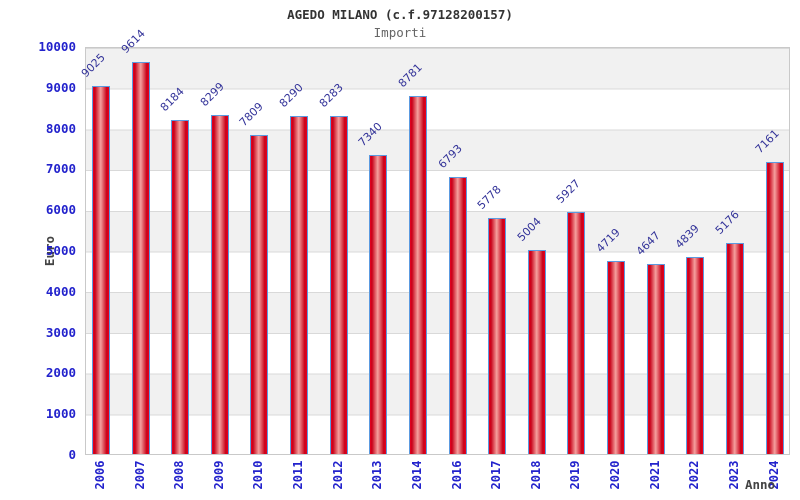  What do you see at coordinates (57, 46) in the screenshot?
I see `y-tick-label: 10000` at bounding box center [57, 46].